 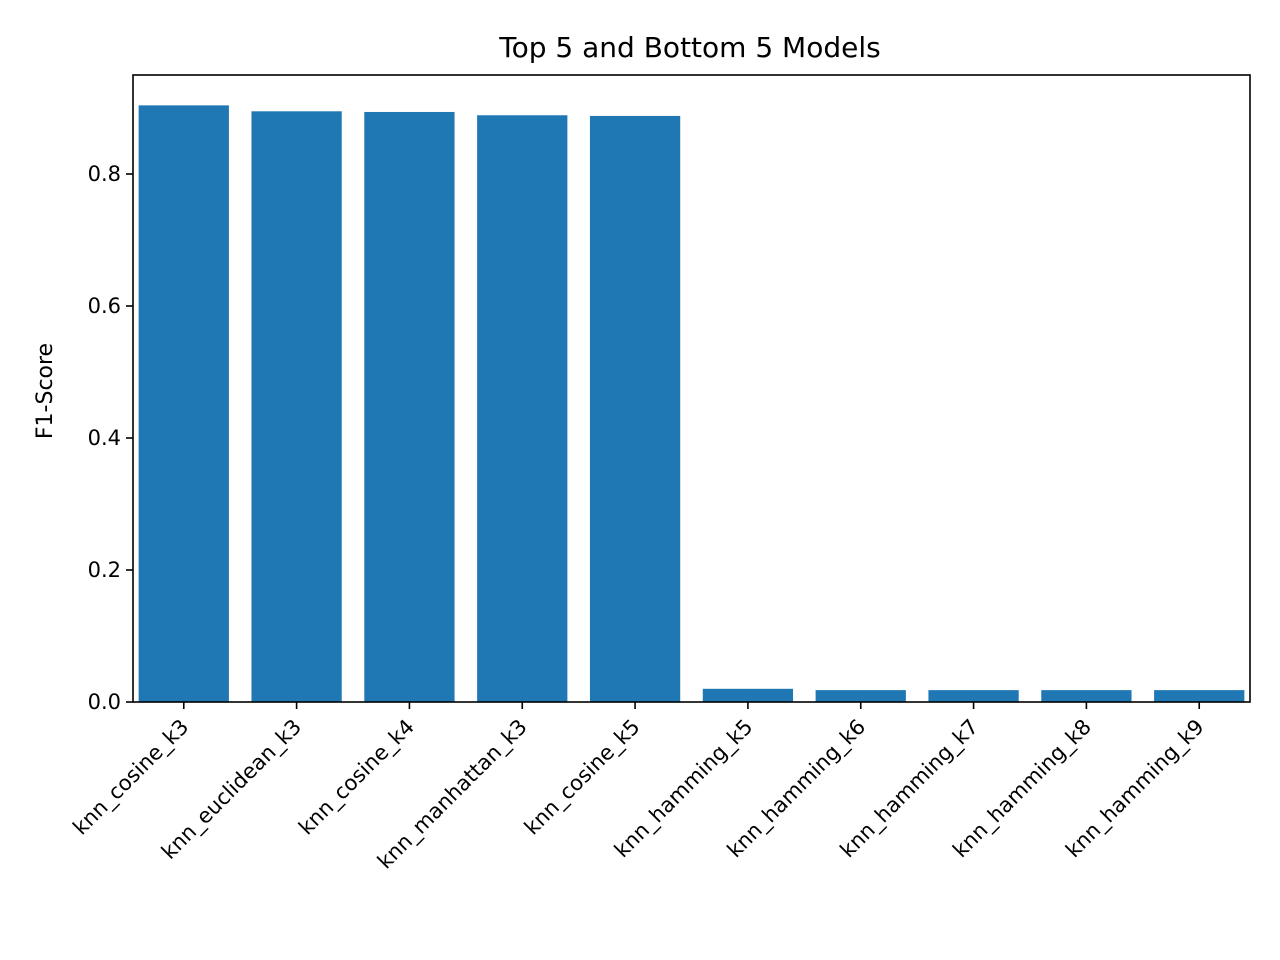 I want to click on bar-knn_hamming_k5, so click(x=748, y=695).